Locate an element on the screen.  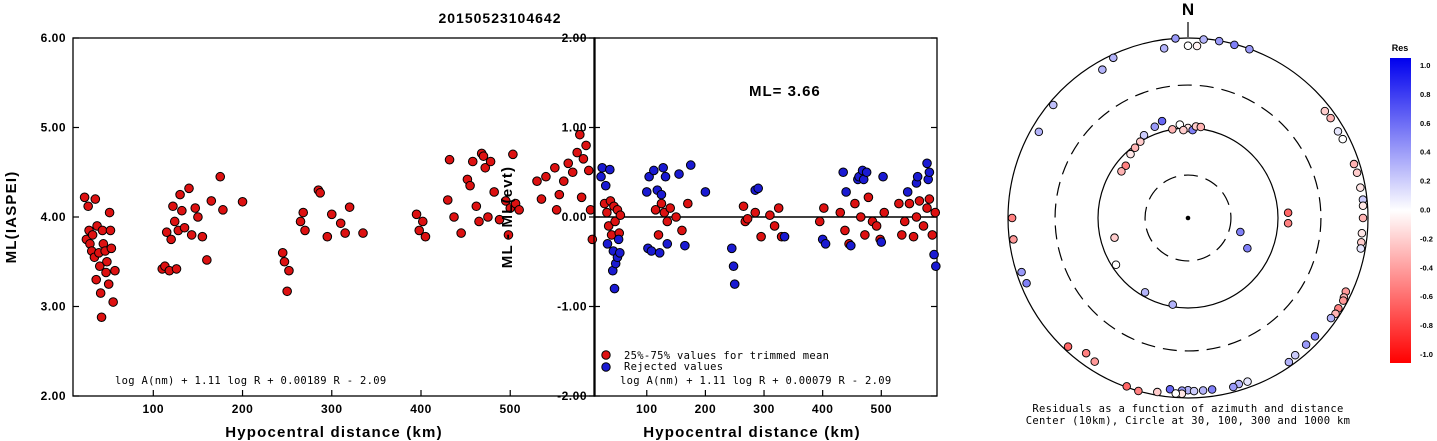
colorbar-ticks: 1.0 0.8 0.6 0.4 0.2 0.0 -0.2 -0.4 -0.6 -0.8 -1.0 is located at coordinates (1427, 210).